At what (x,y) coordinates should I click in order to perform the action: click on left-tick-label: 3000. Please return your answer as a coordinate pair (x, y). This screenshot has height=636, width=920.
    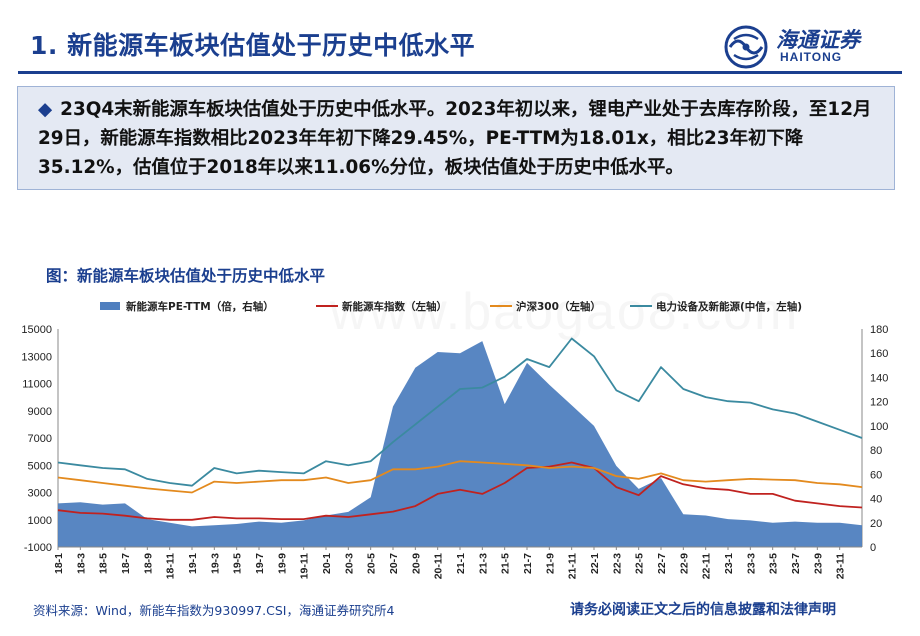
    Looking at the image, I should click on (40, 494).